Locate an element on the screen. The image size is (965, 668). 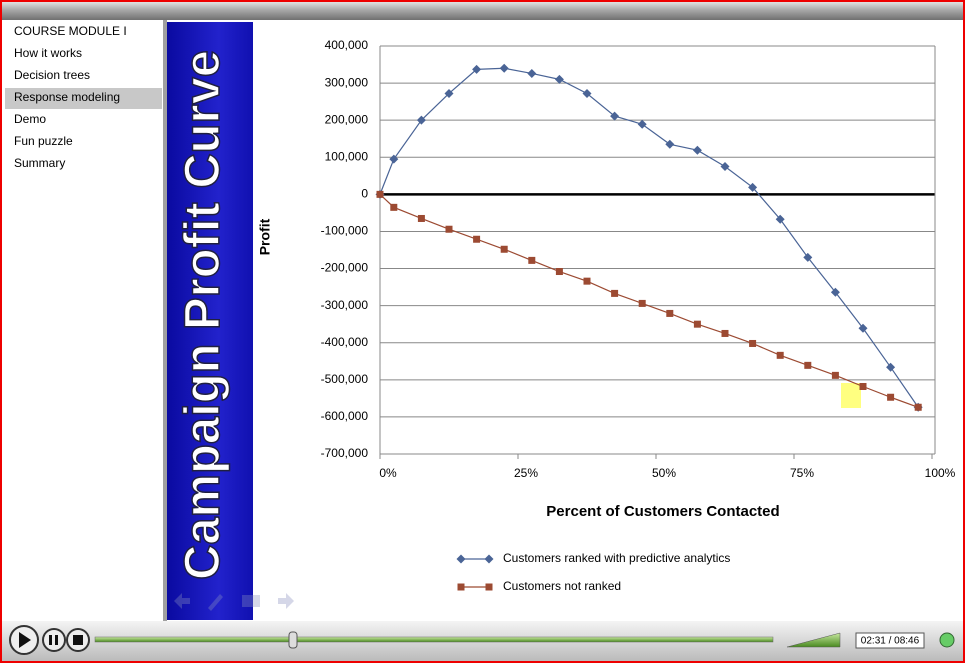
y-tick-label: -300,000 is located at coordinates (345, 305).